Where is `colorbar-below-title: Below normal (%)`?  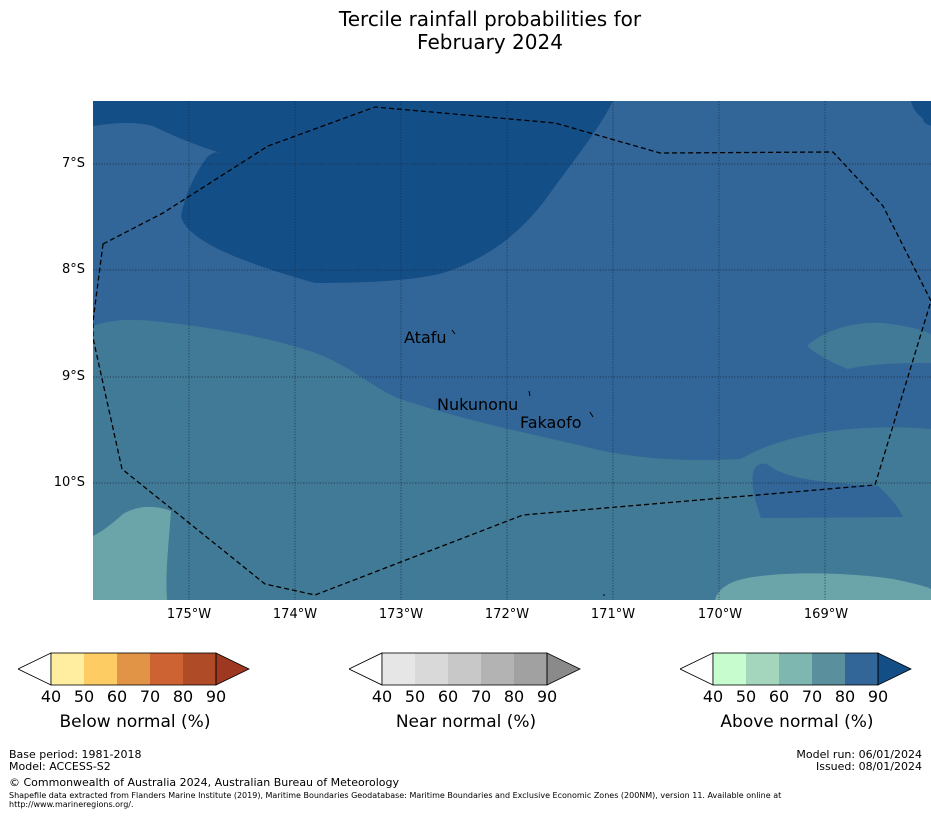 colorbar-below-title: Below normal (%) is located at coordinates (135, 722).